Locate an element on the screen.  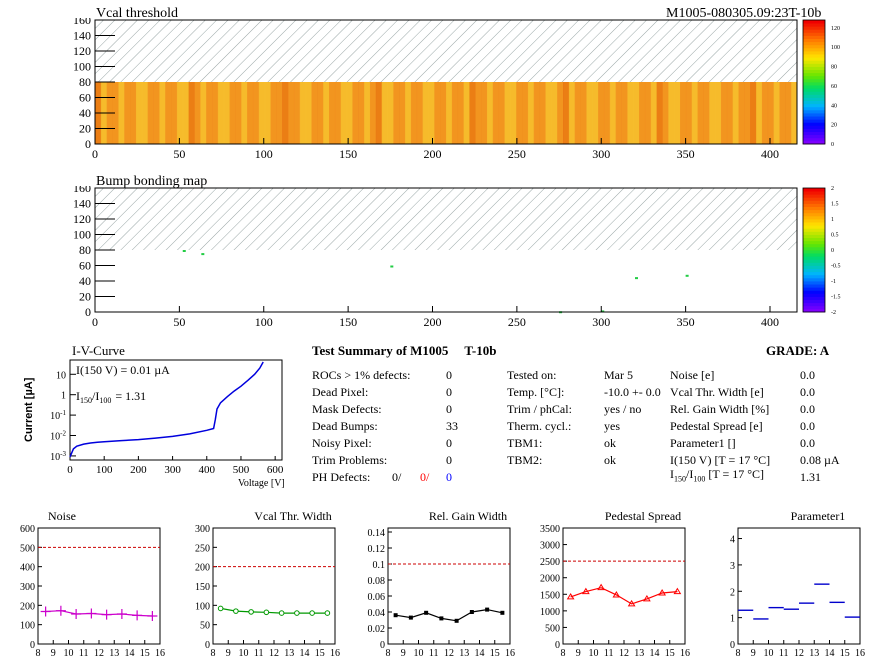
iv-y-tick-label: 10-2 is located at coordinates (58, 436).